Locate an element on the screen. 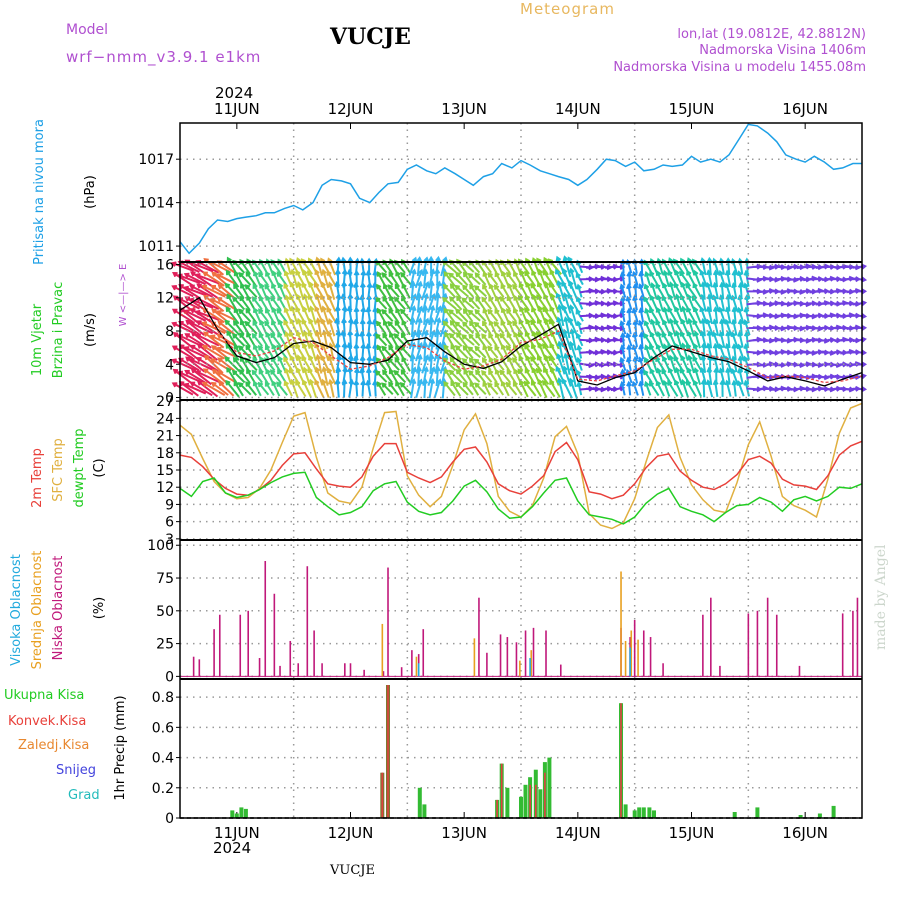  precip-label-hail: Grad is located at coordinates (84, 795).